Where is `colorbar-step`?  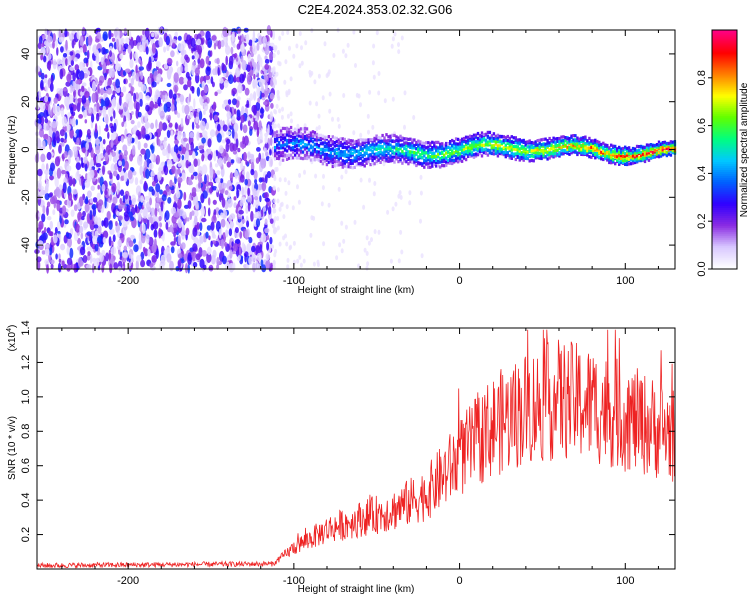 colorbar-step is located at coordinates (724, 182).